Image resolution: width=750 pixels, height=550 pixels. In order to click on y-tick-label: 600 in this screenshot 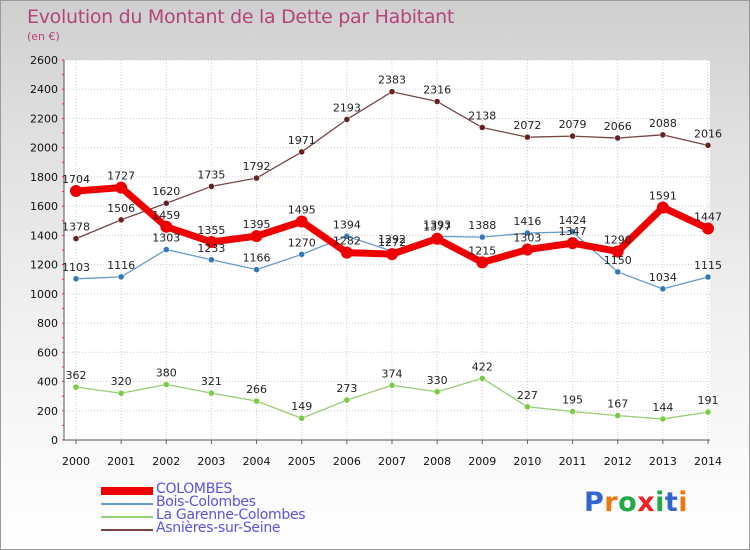, I will do `click(47, 352)`.